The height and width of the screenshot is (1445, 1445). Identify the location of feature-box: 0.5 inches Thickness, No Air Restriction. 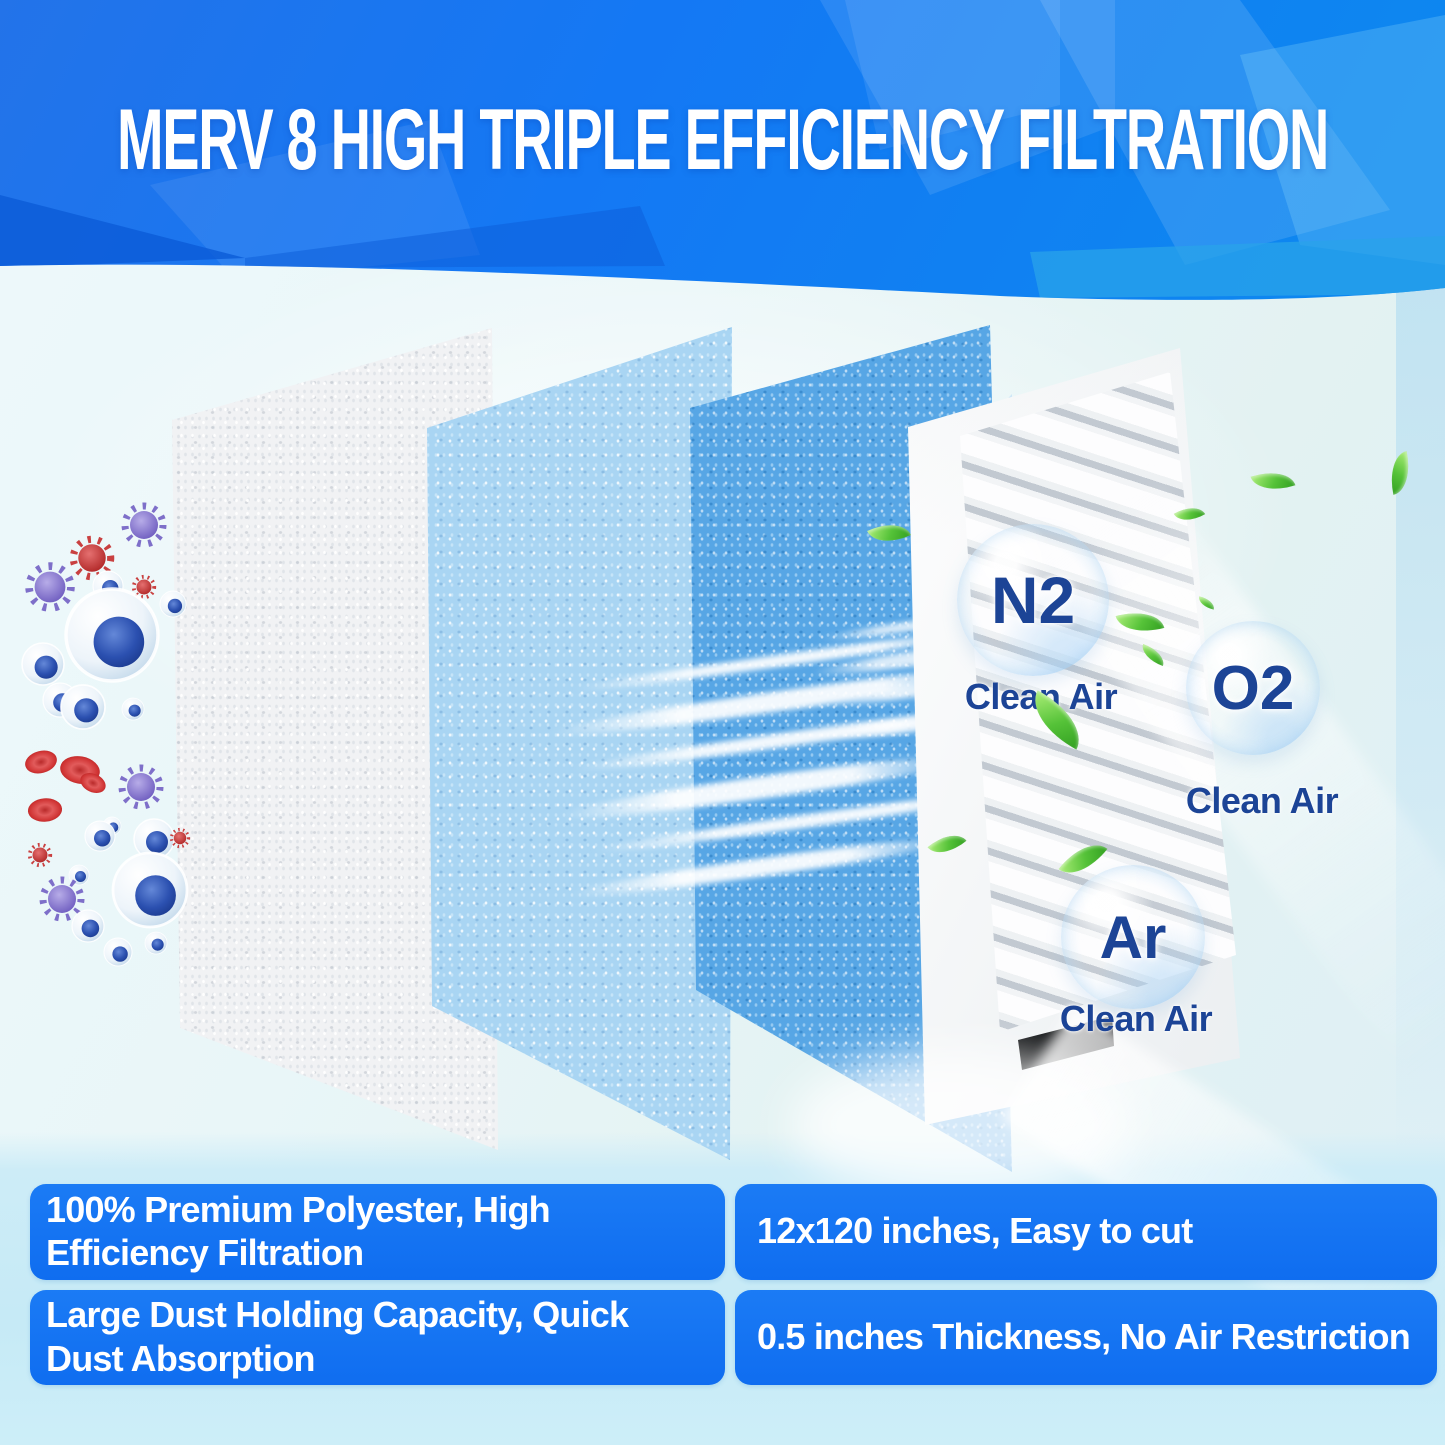
(1086, 1337).